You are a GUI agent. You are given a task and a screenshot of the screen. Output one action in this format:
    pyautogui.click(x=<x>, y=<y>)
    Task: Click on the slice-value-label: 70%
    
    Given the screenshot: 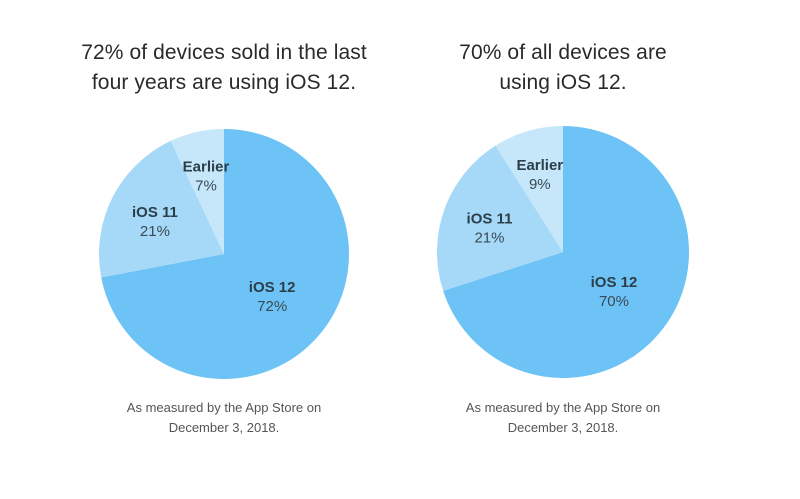 What is the action you would take?
    pyautogui.click(x=614, y=301)
    